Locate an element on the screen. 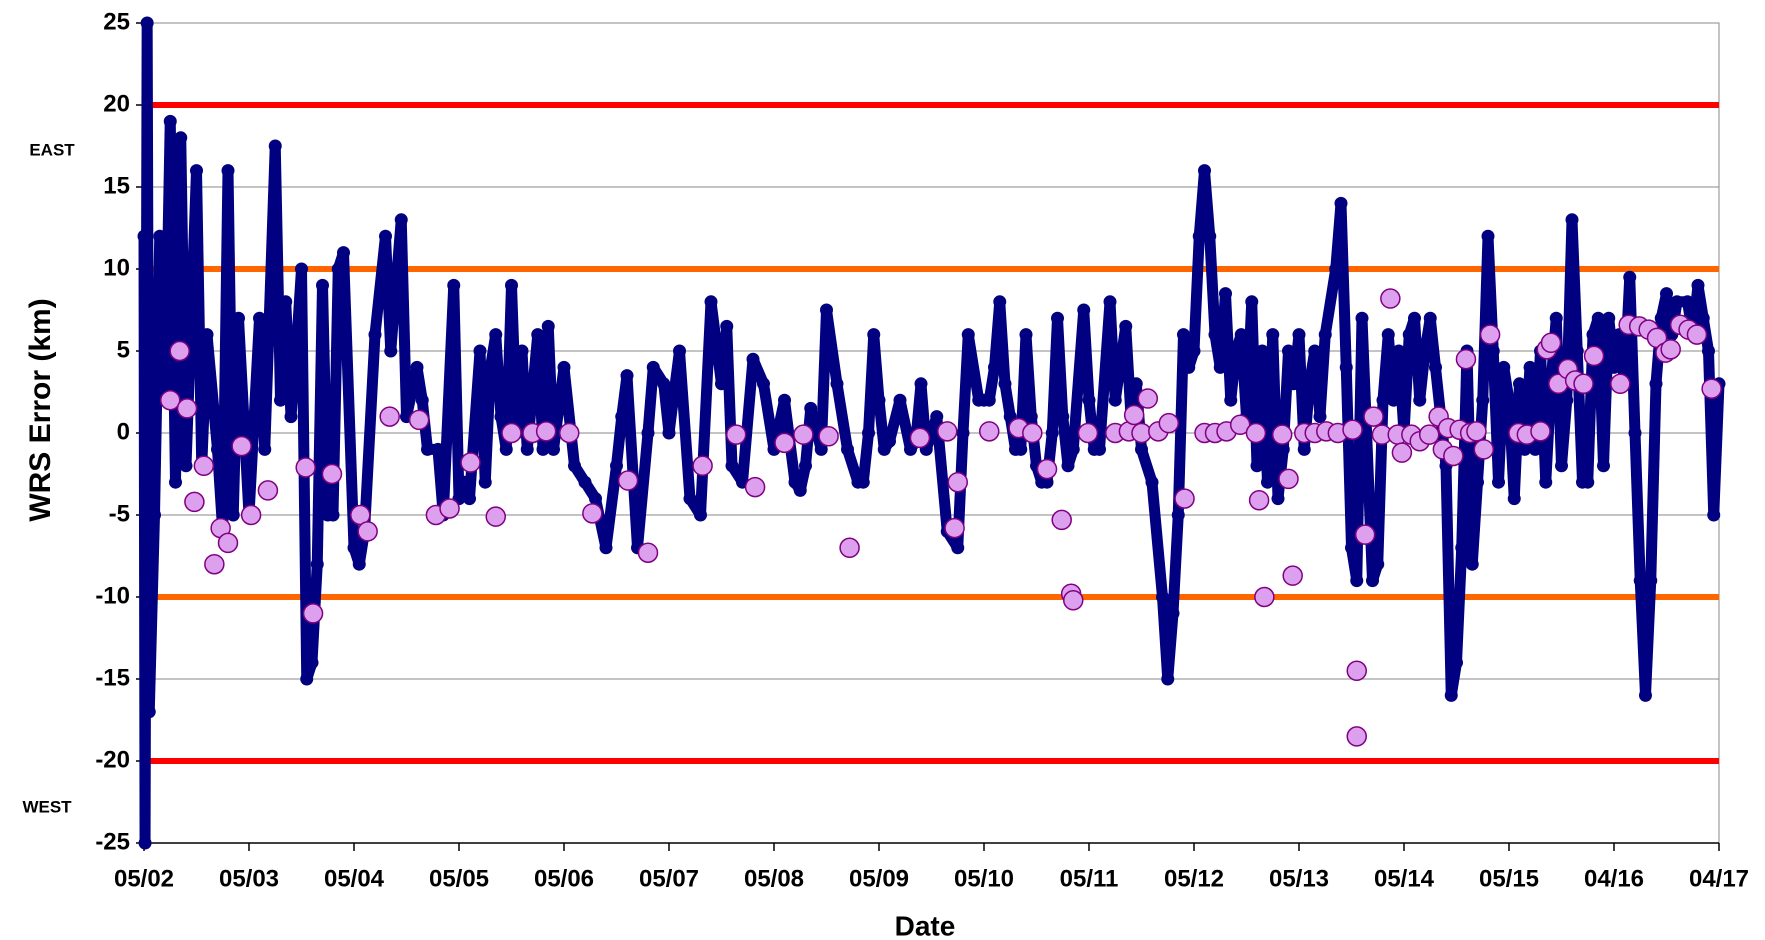  y-tick-label: 0 is located at coordinates (123, 431).